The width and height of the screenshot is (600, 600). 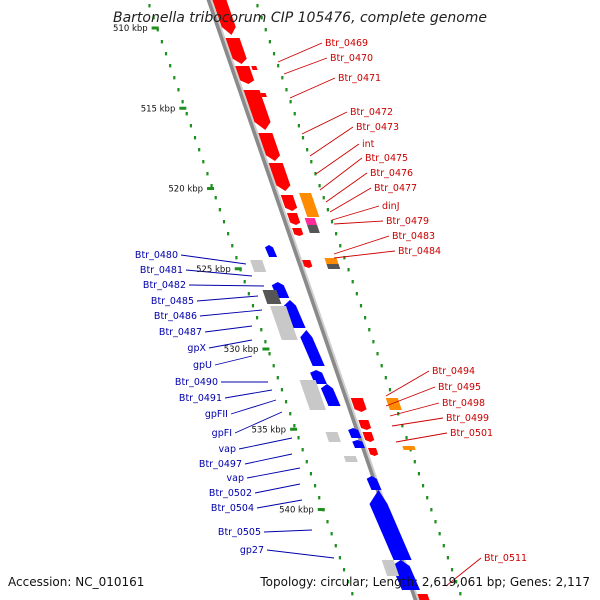 What do you see at coordinates (161, 270) in the screenshot?
I see `reverse-gene-label: Btr_0481` at bounding box center [161, 270].